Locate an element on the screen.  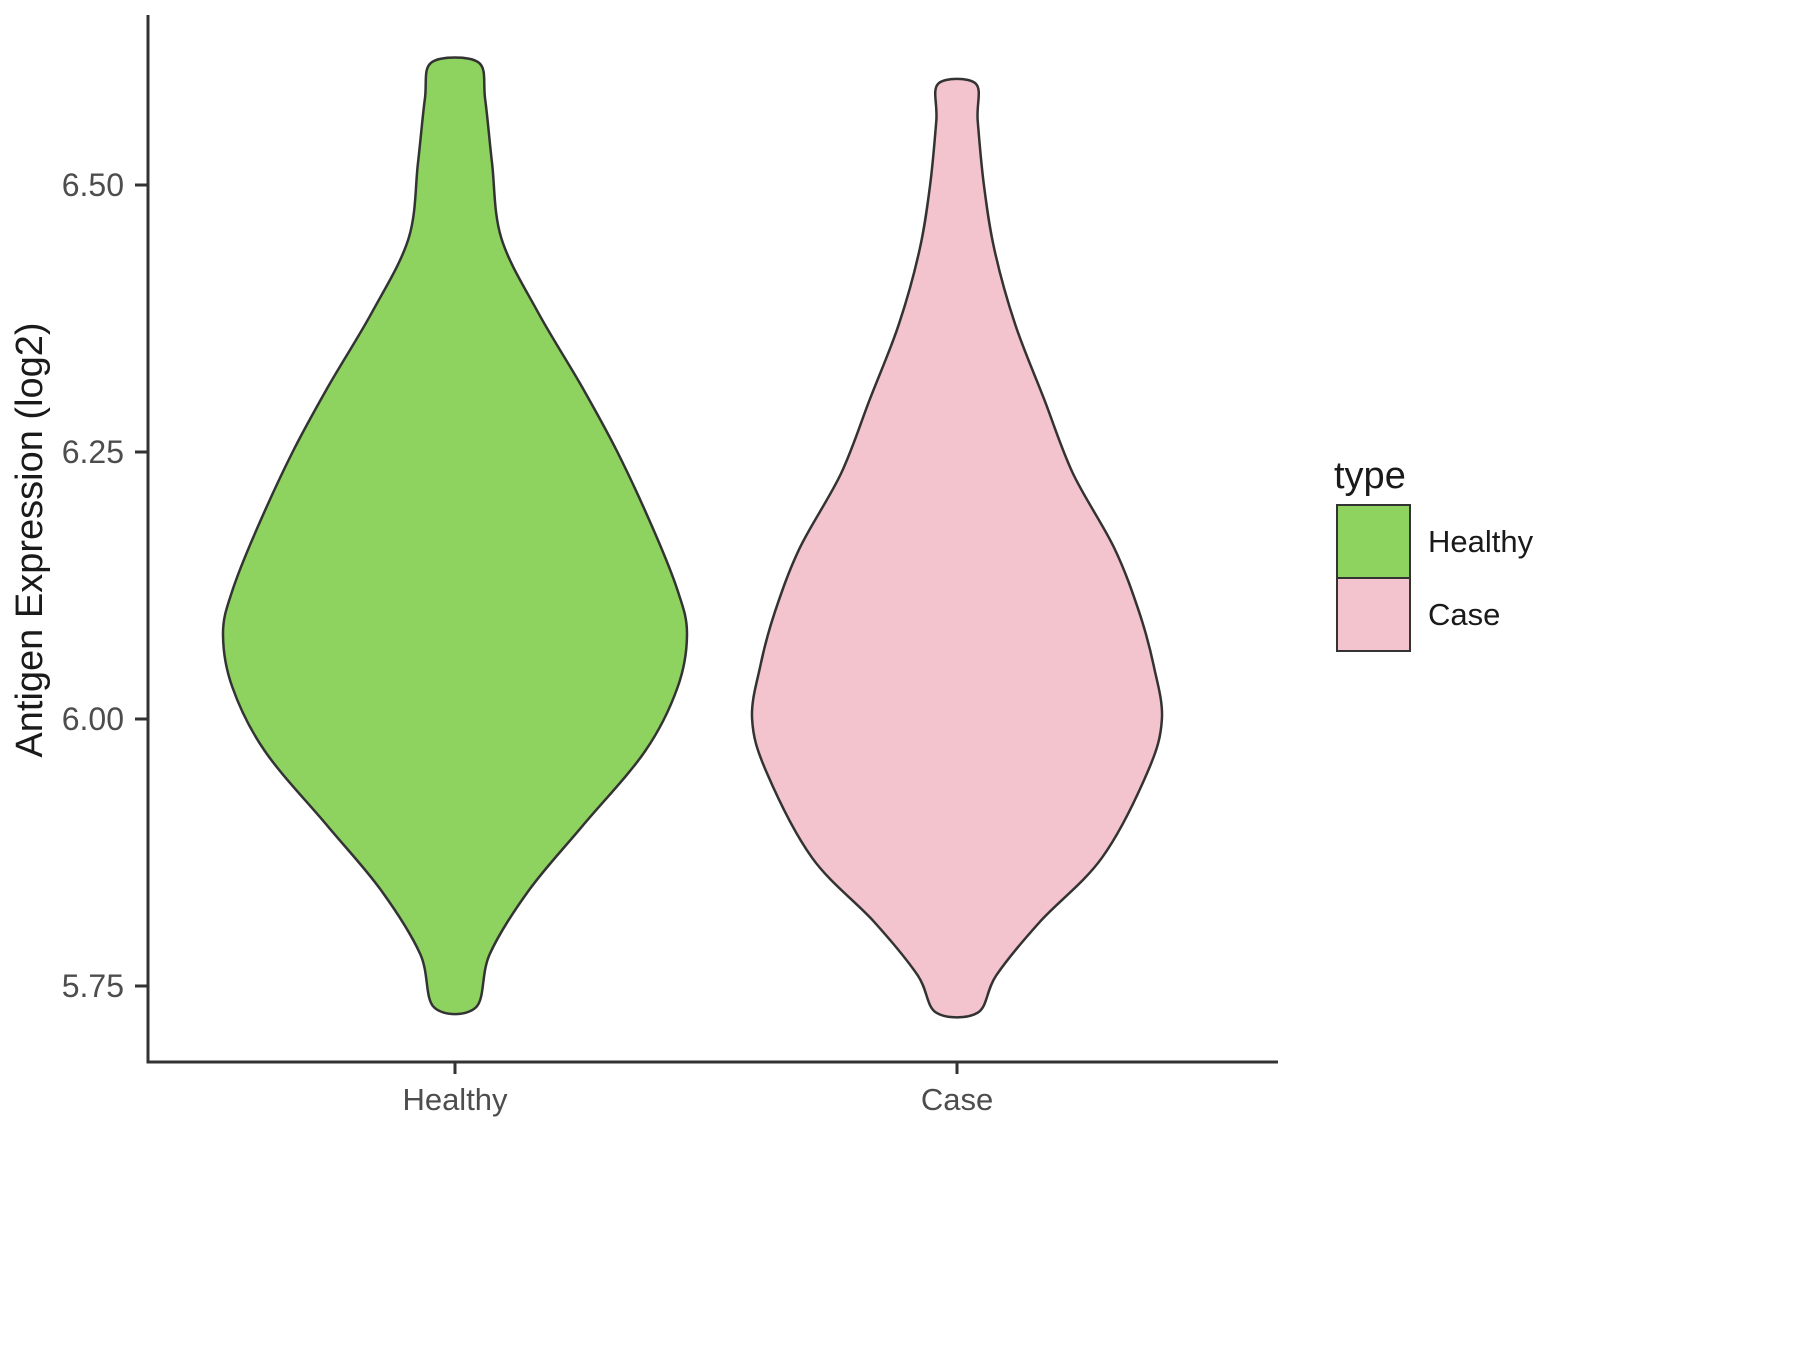
y-tick-label: 6.25 is located at coordinates (93, 452).